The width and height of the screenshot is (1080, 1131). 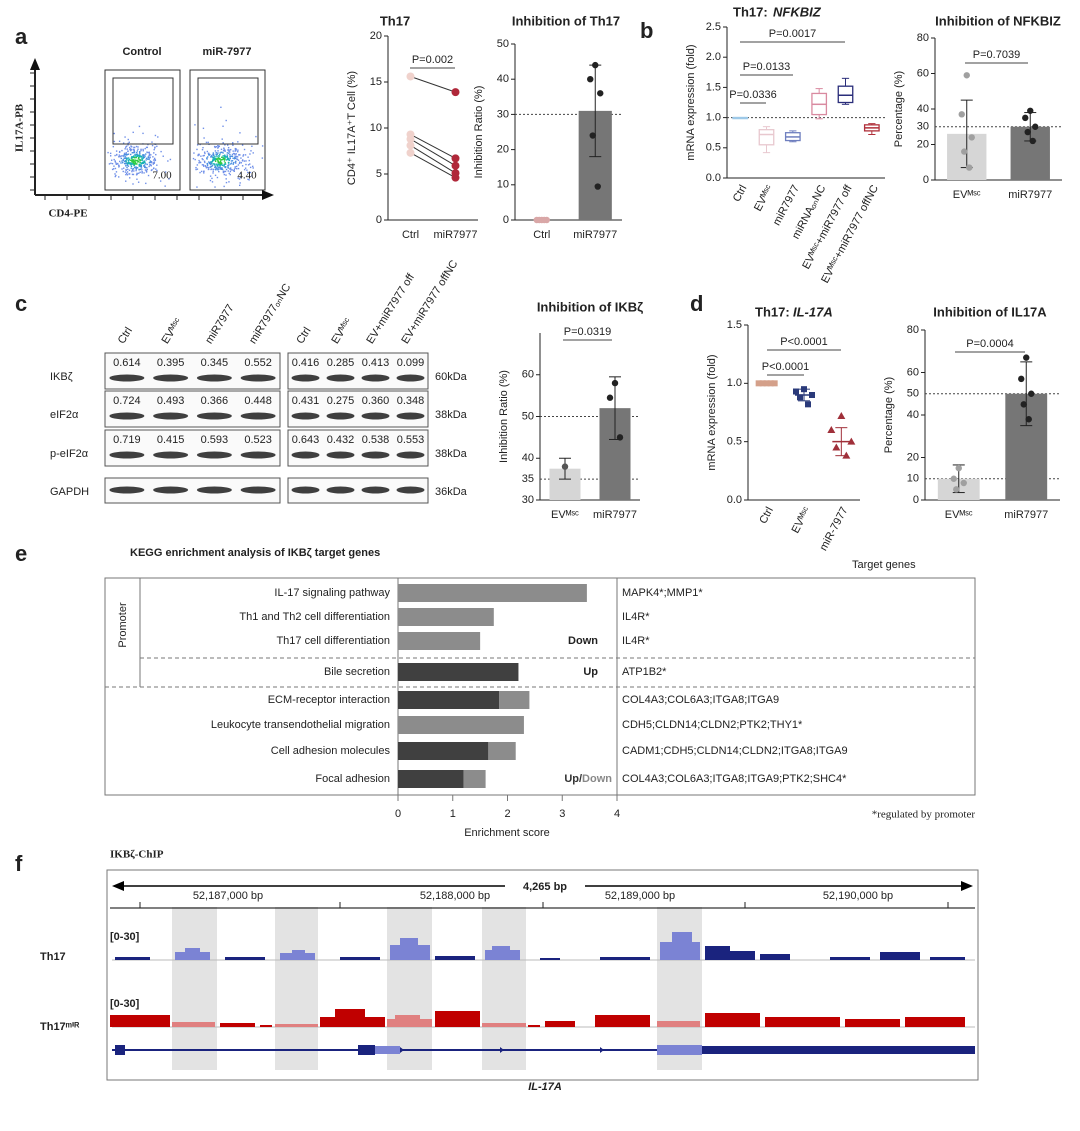 I want to click on arrowhead, so click(x=35, y=64).